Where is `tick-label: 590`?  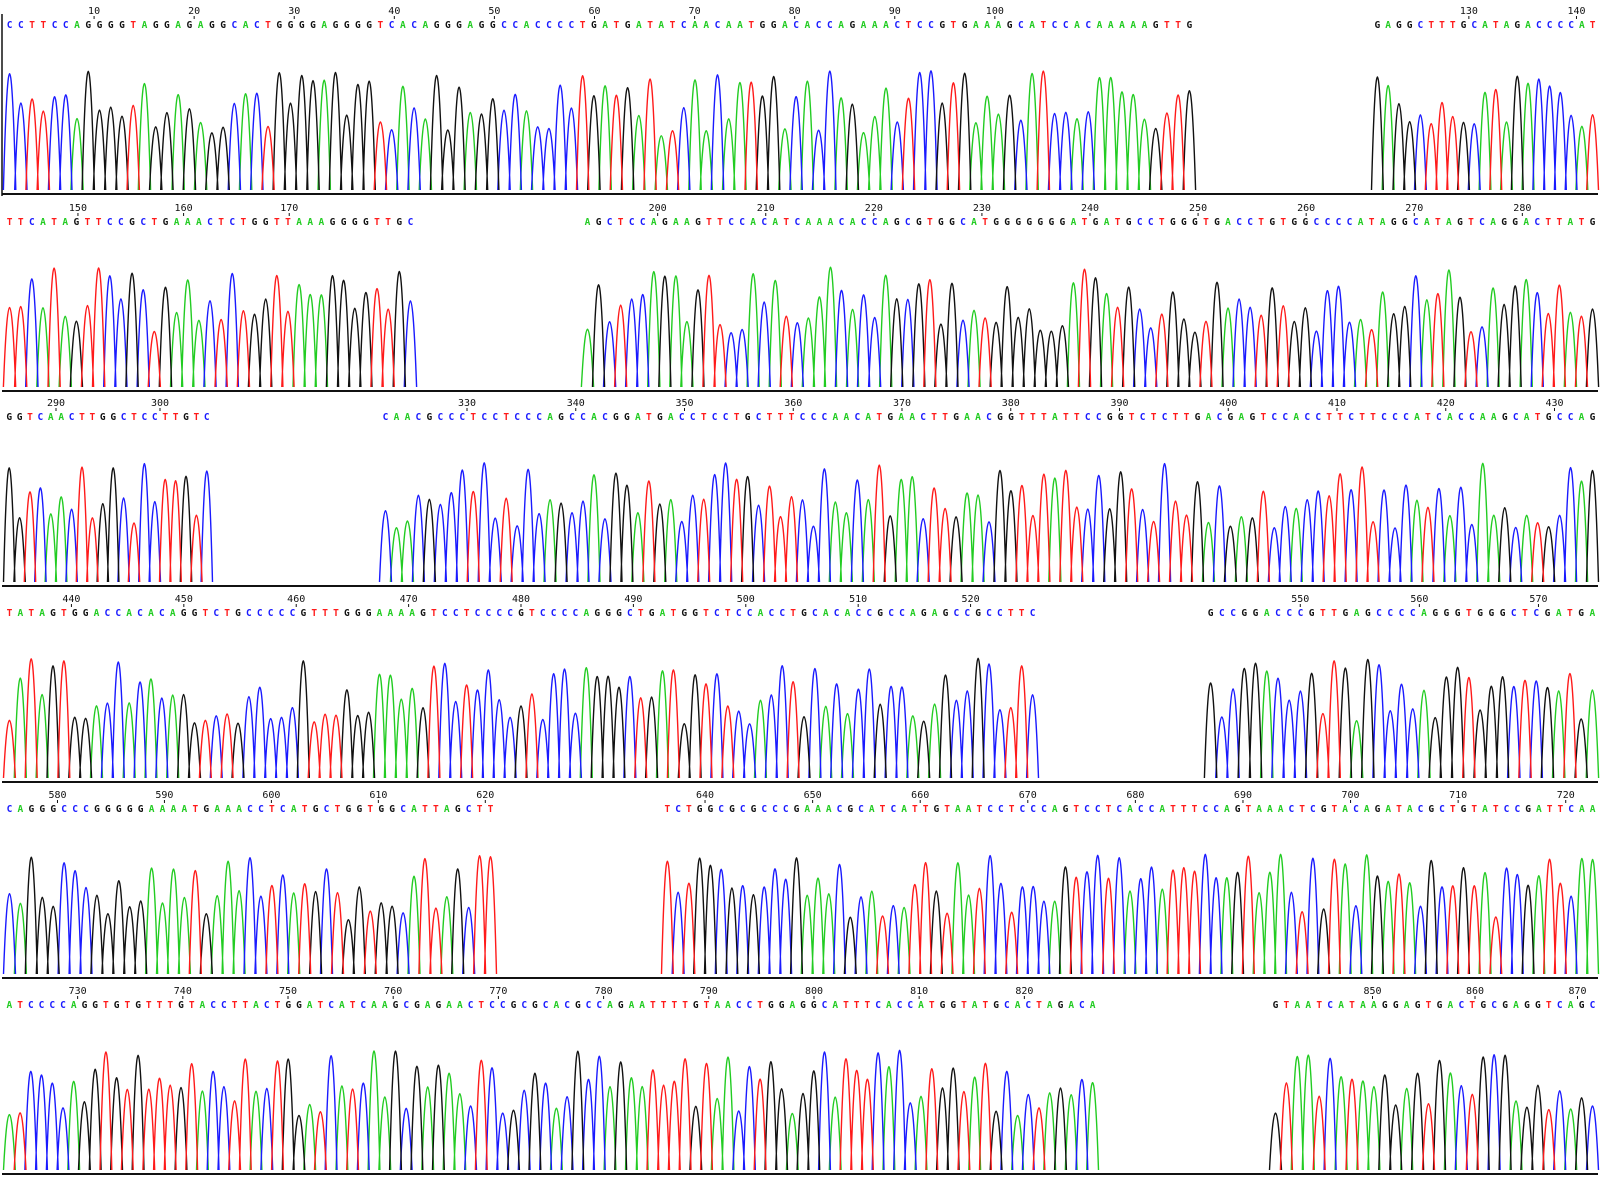 tick-label: 590 is located at coordinates (164, 795).